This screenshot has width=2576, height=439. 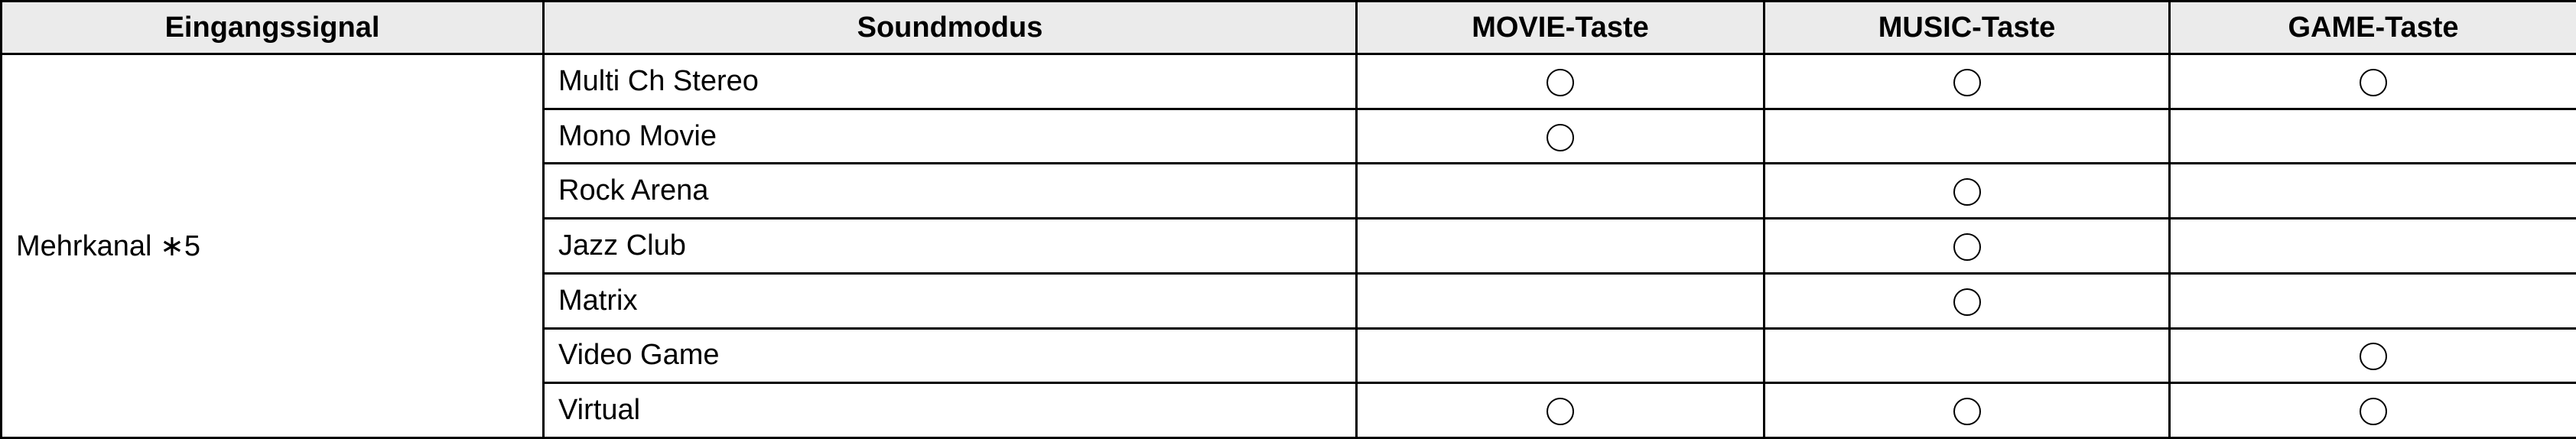 What do you see at coordinates (950, 356) in the screenshot?
I see `sound-mode-cell: Video Game` at bounding box center [950, 356].